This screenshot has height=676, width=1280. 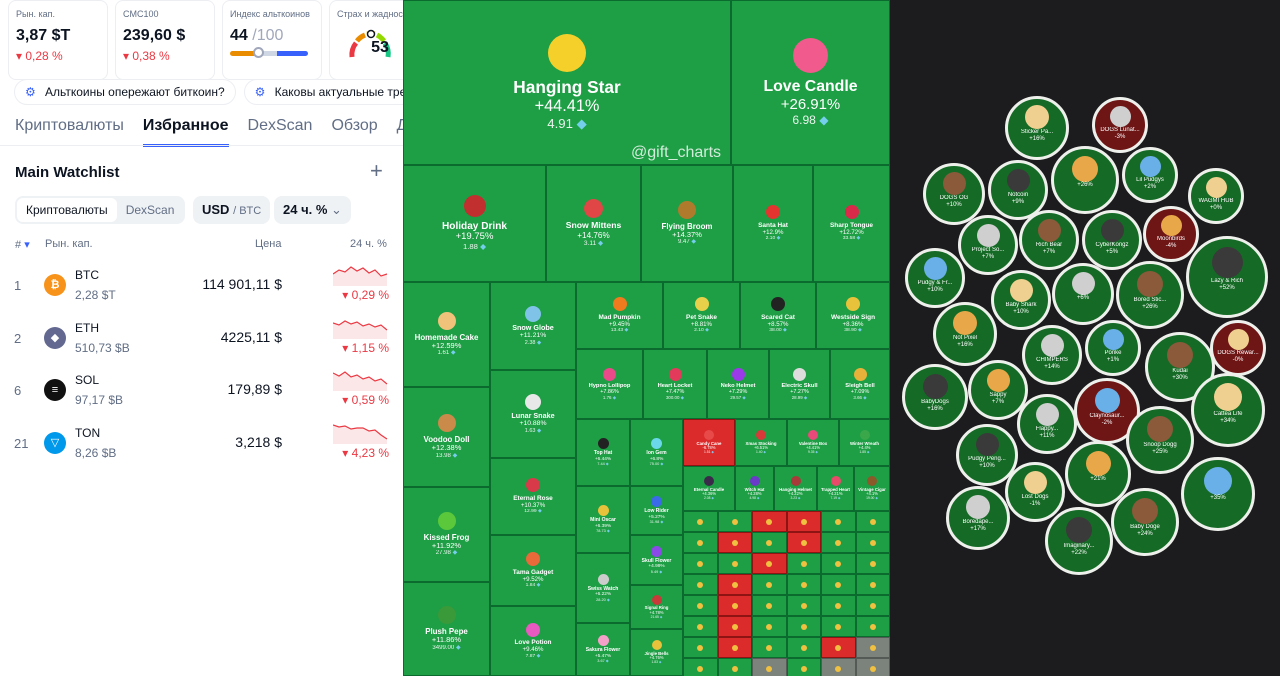 What do you see at coordinates (656, 452) in the screenshot?
I see `gift-tile: Ion Gem +6.8% 75.00 ◆` at bounding box center [656, 452].